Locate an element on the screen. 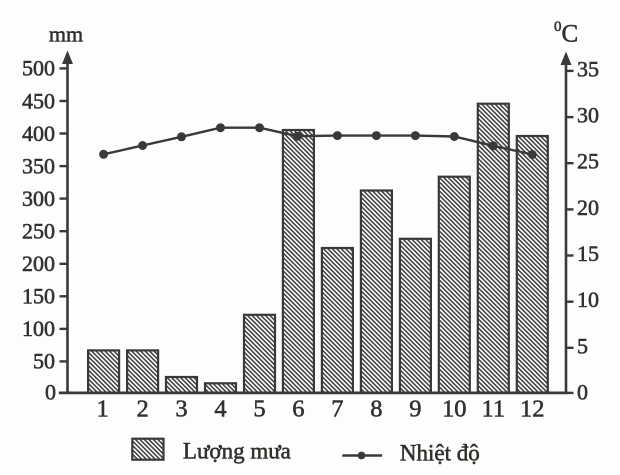 This screenshot has width=620, height=475. svg-text: 300 is located at coordinates (38, 198).